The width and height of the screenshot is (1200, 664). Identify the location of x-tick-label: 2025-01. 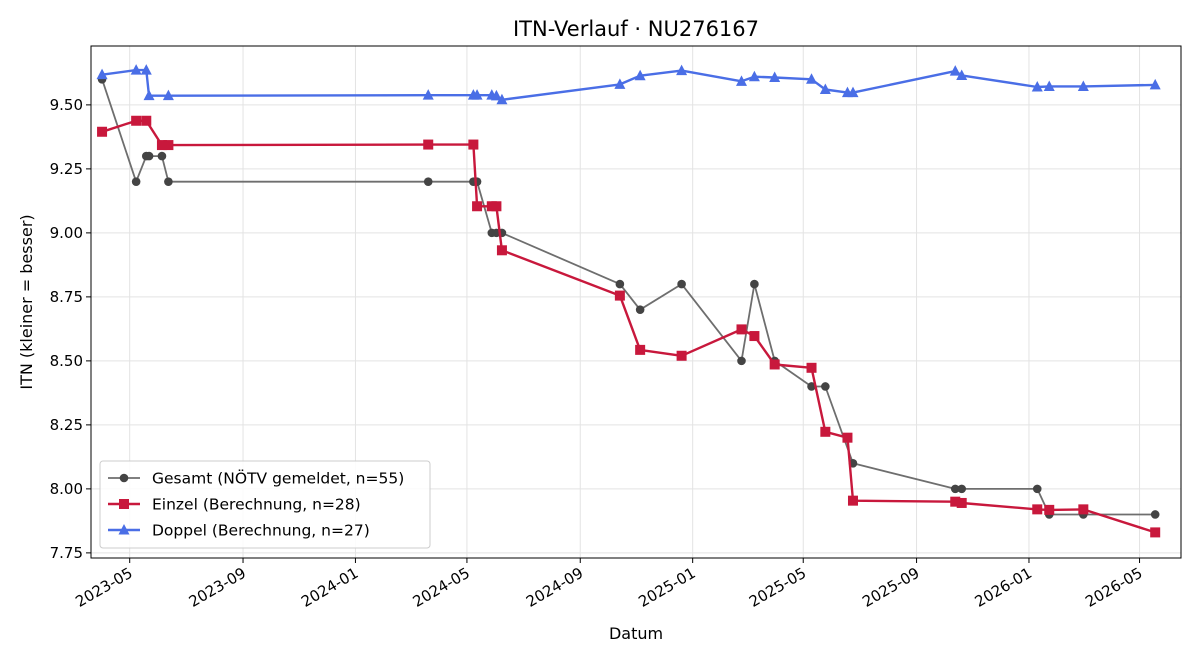
(666, 587).